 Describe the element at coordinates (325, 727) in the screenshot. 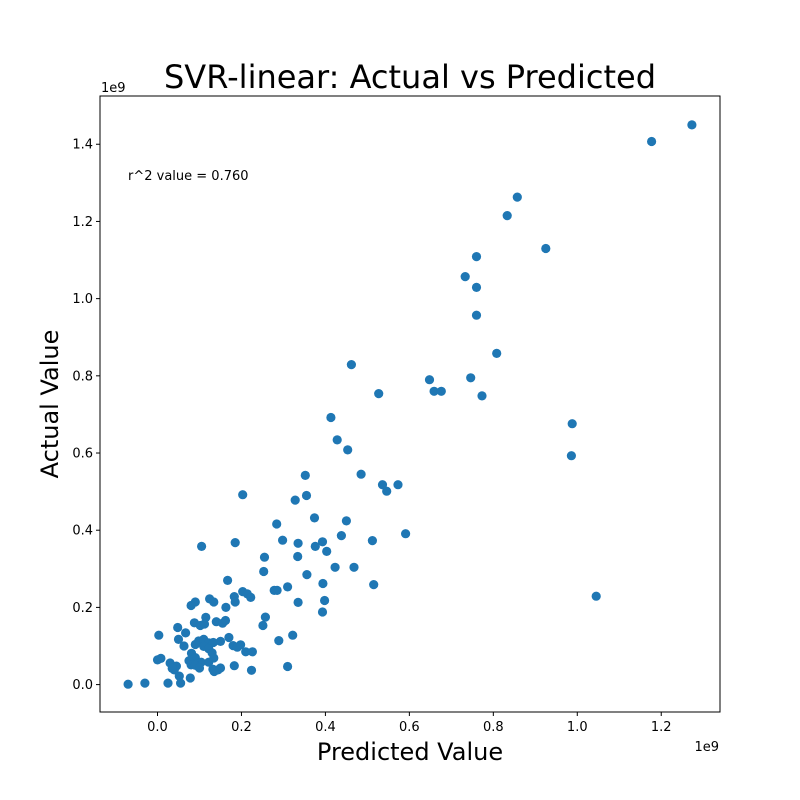

I see `x-tick-label-2: 0.4` at that location.